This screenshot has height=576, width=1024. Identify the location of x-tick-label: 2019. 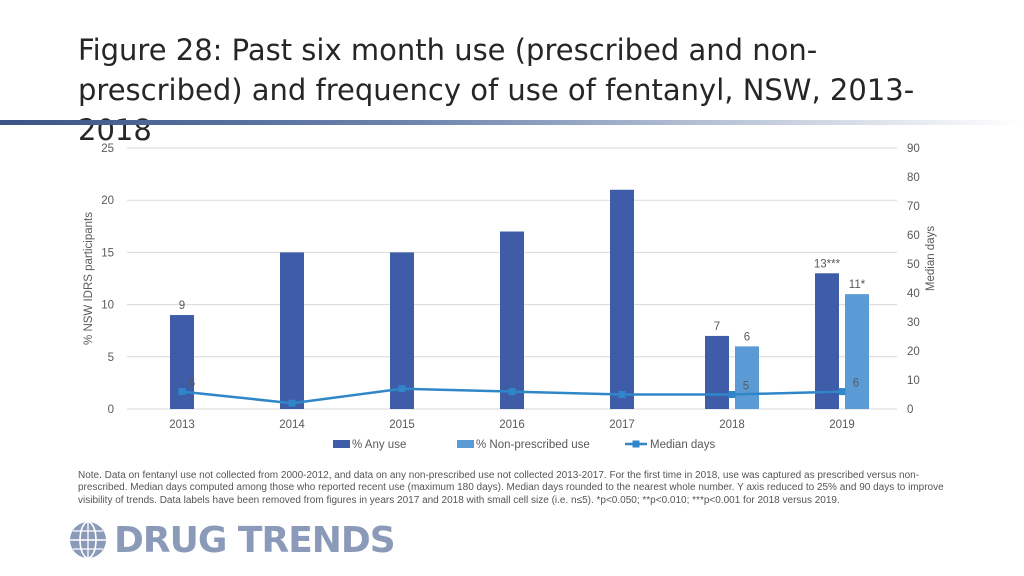
(842, 425).